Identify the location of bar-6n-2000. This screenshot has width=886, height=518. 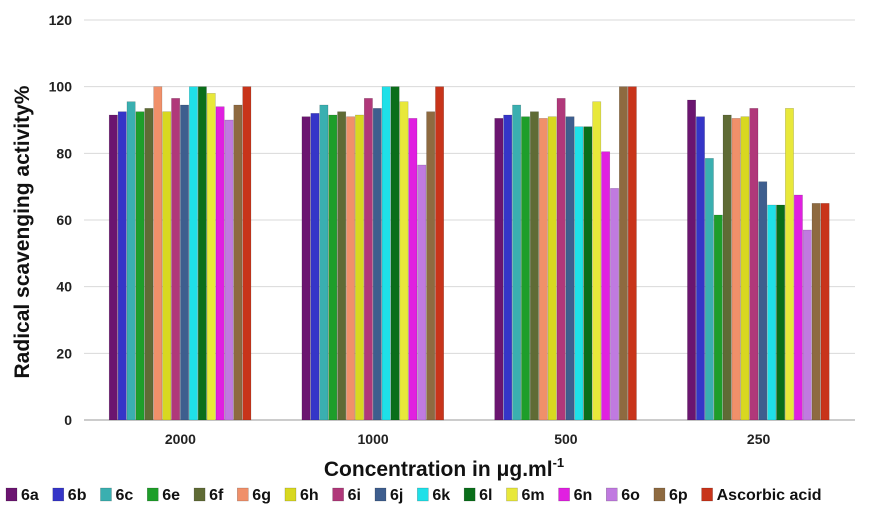
(220, 263).